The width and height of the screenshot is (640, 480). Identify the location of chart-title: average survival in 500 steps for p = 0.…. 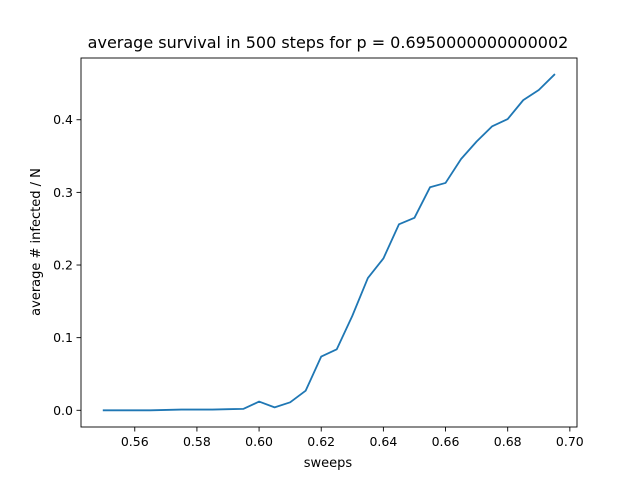
(328, 42).